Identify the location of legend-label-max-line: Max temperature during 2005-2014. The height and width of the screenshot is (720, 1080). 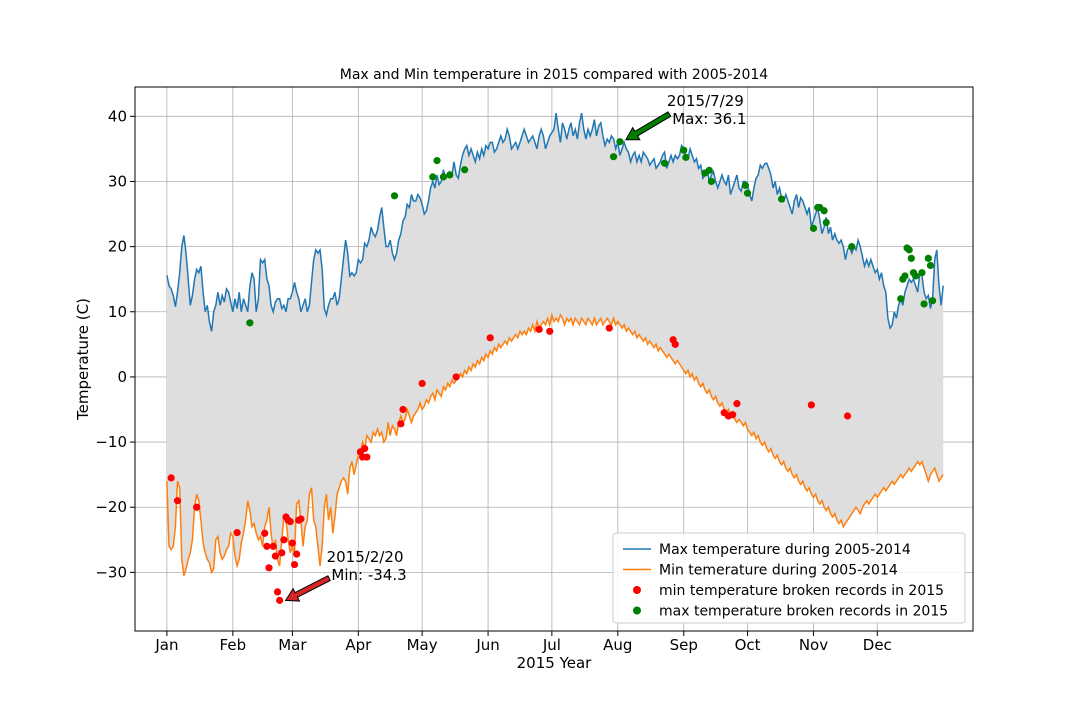
(785, 550).